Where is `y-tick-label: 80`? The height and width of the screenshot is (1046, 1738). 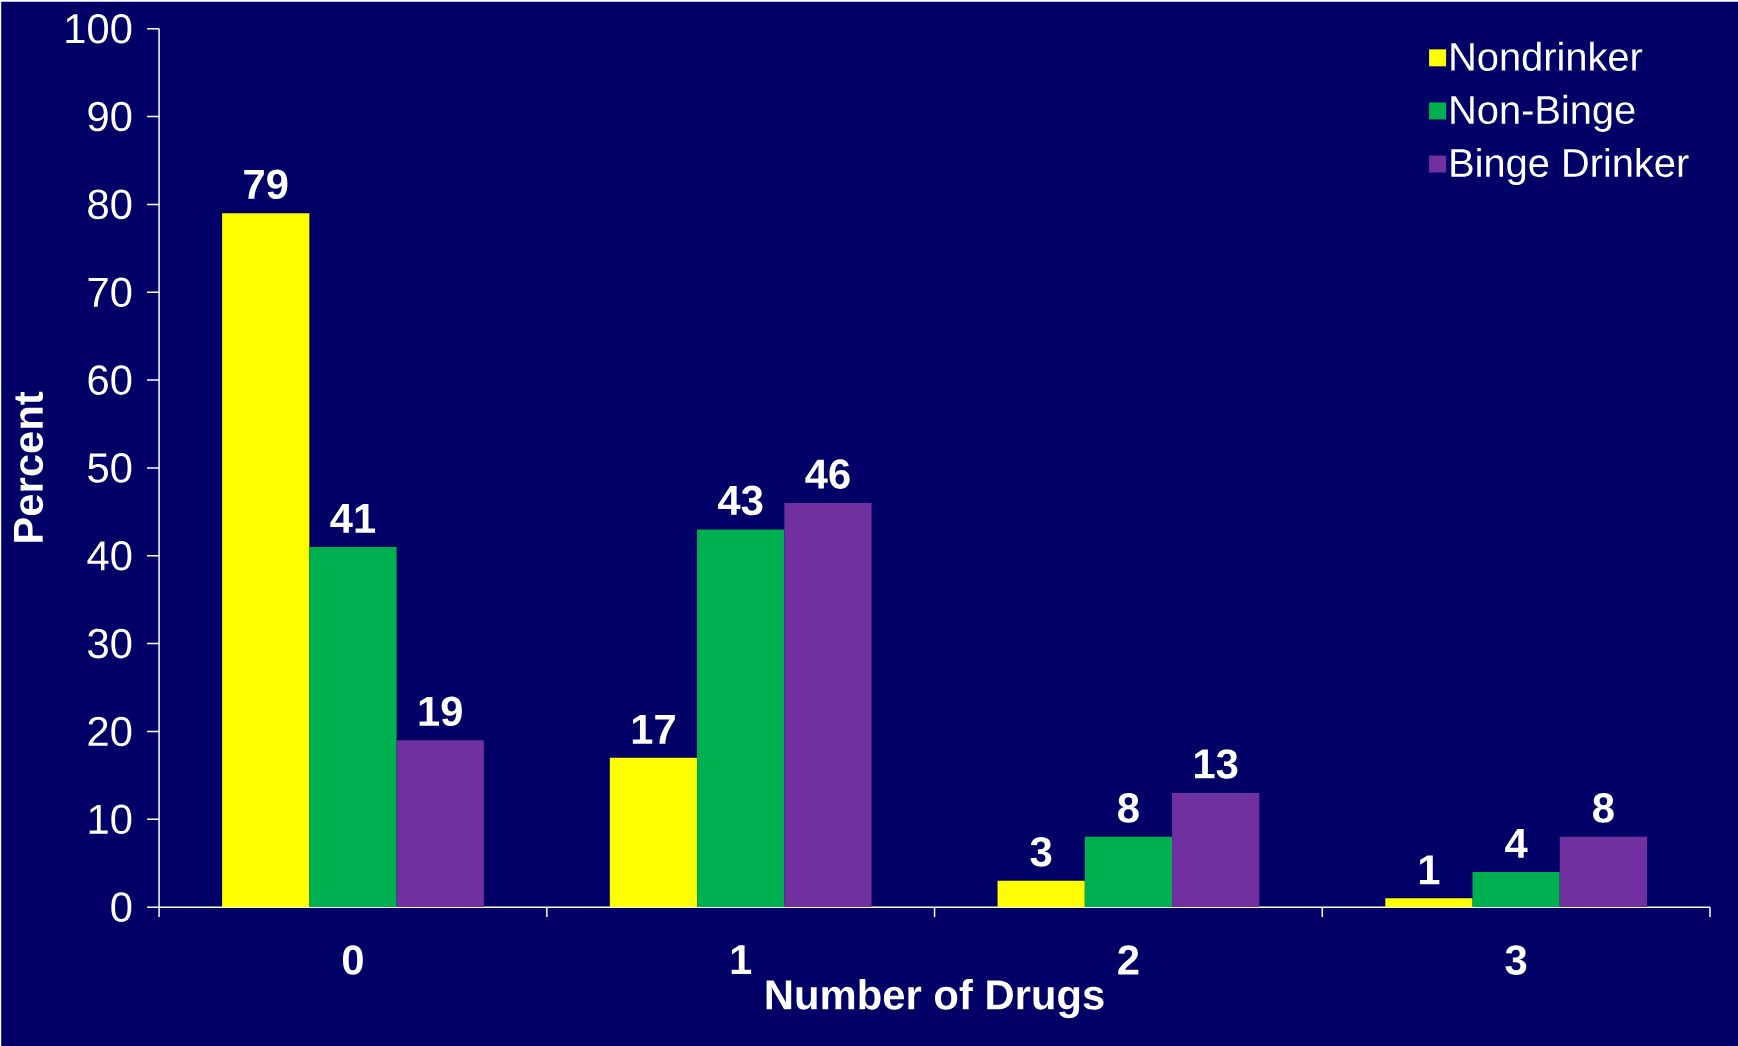 y-tick-label: 80 is located at coordinates (110, 204).